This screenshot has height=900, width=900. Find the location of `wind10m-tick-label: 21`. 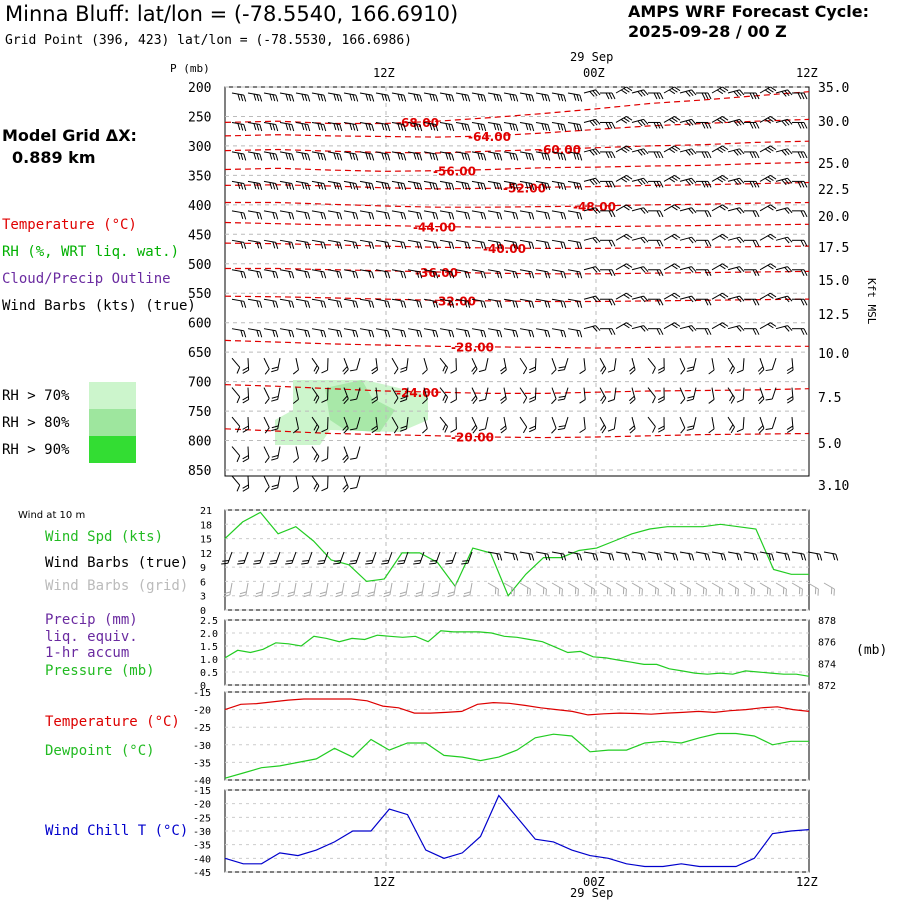

wind10m-tick-label: 21 is located at coordinates (206, 511).